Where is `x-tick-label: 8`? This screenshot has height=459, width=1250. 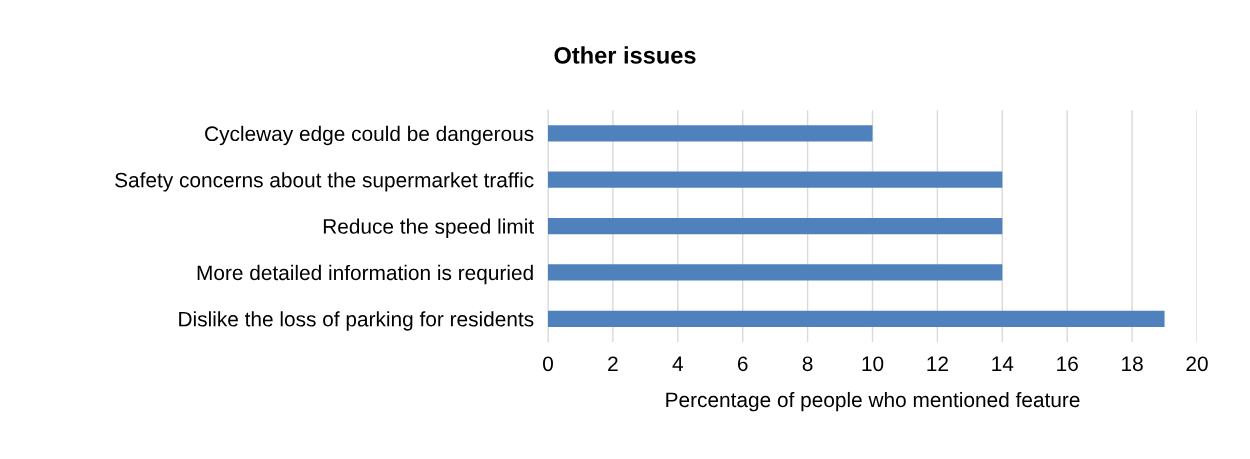 x-tick-label: 8 is located at coordinates (807, 364).